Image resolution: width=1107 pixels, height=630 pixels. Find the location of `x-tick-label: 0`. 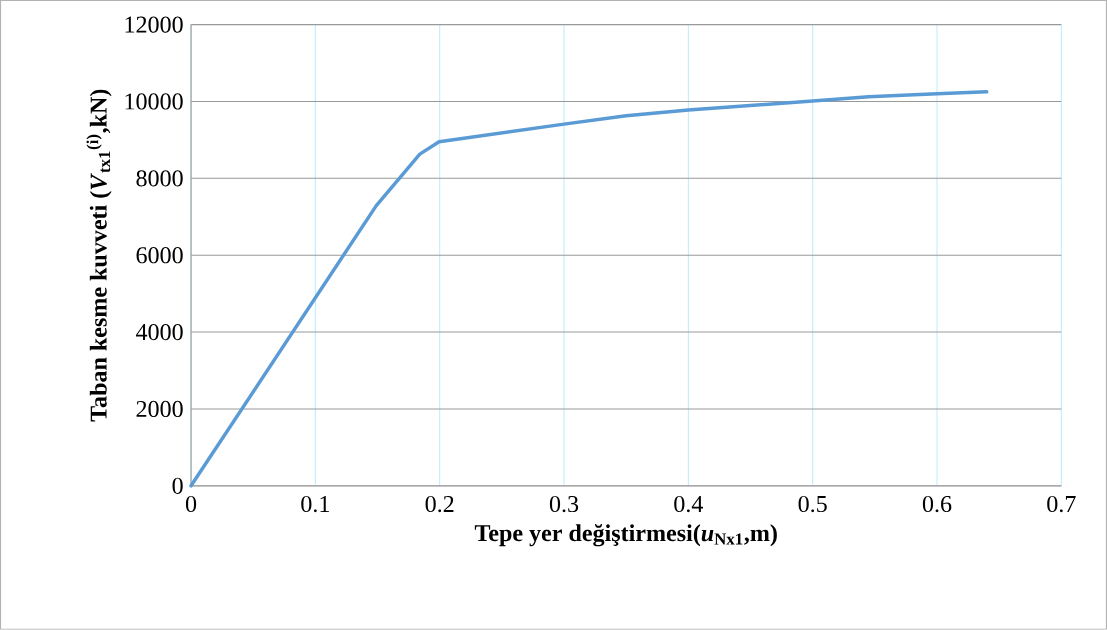

x-tick-label: 0 is located at coordinates (191, 504).